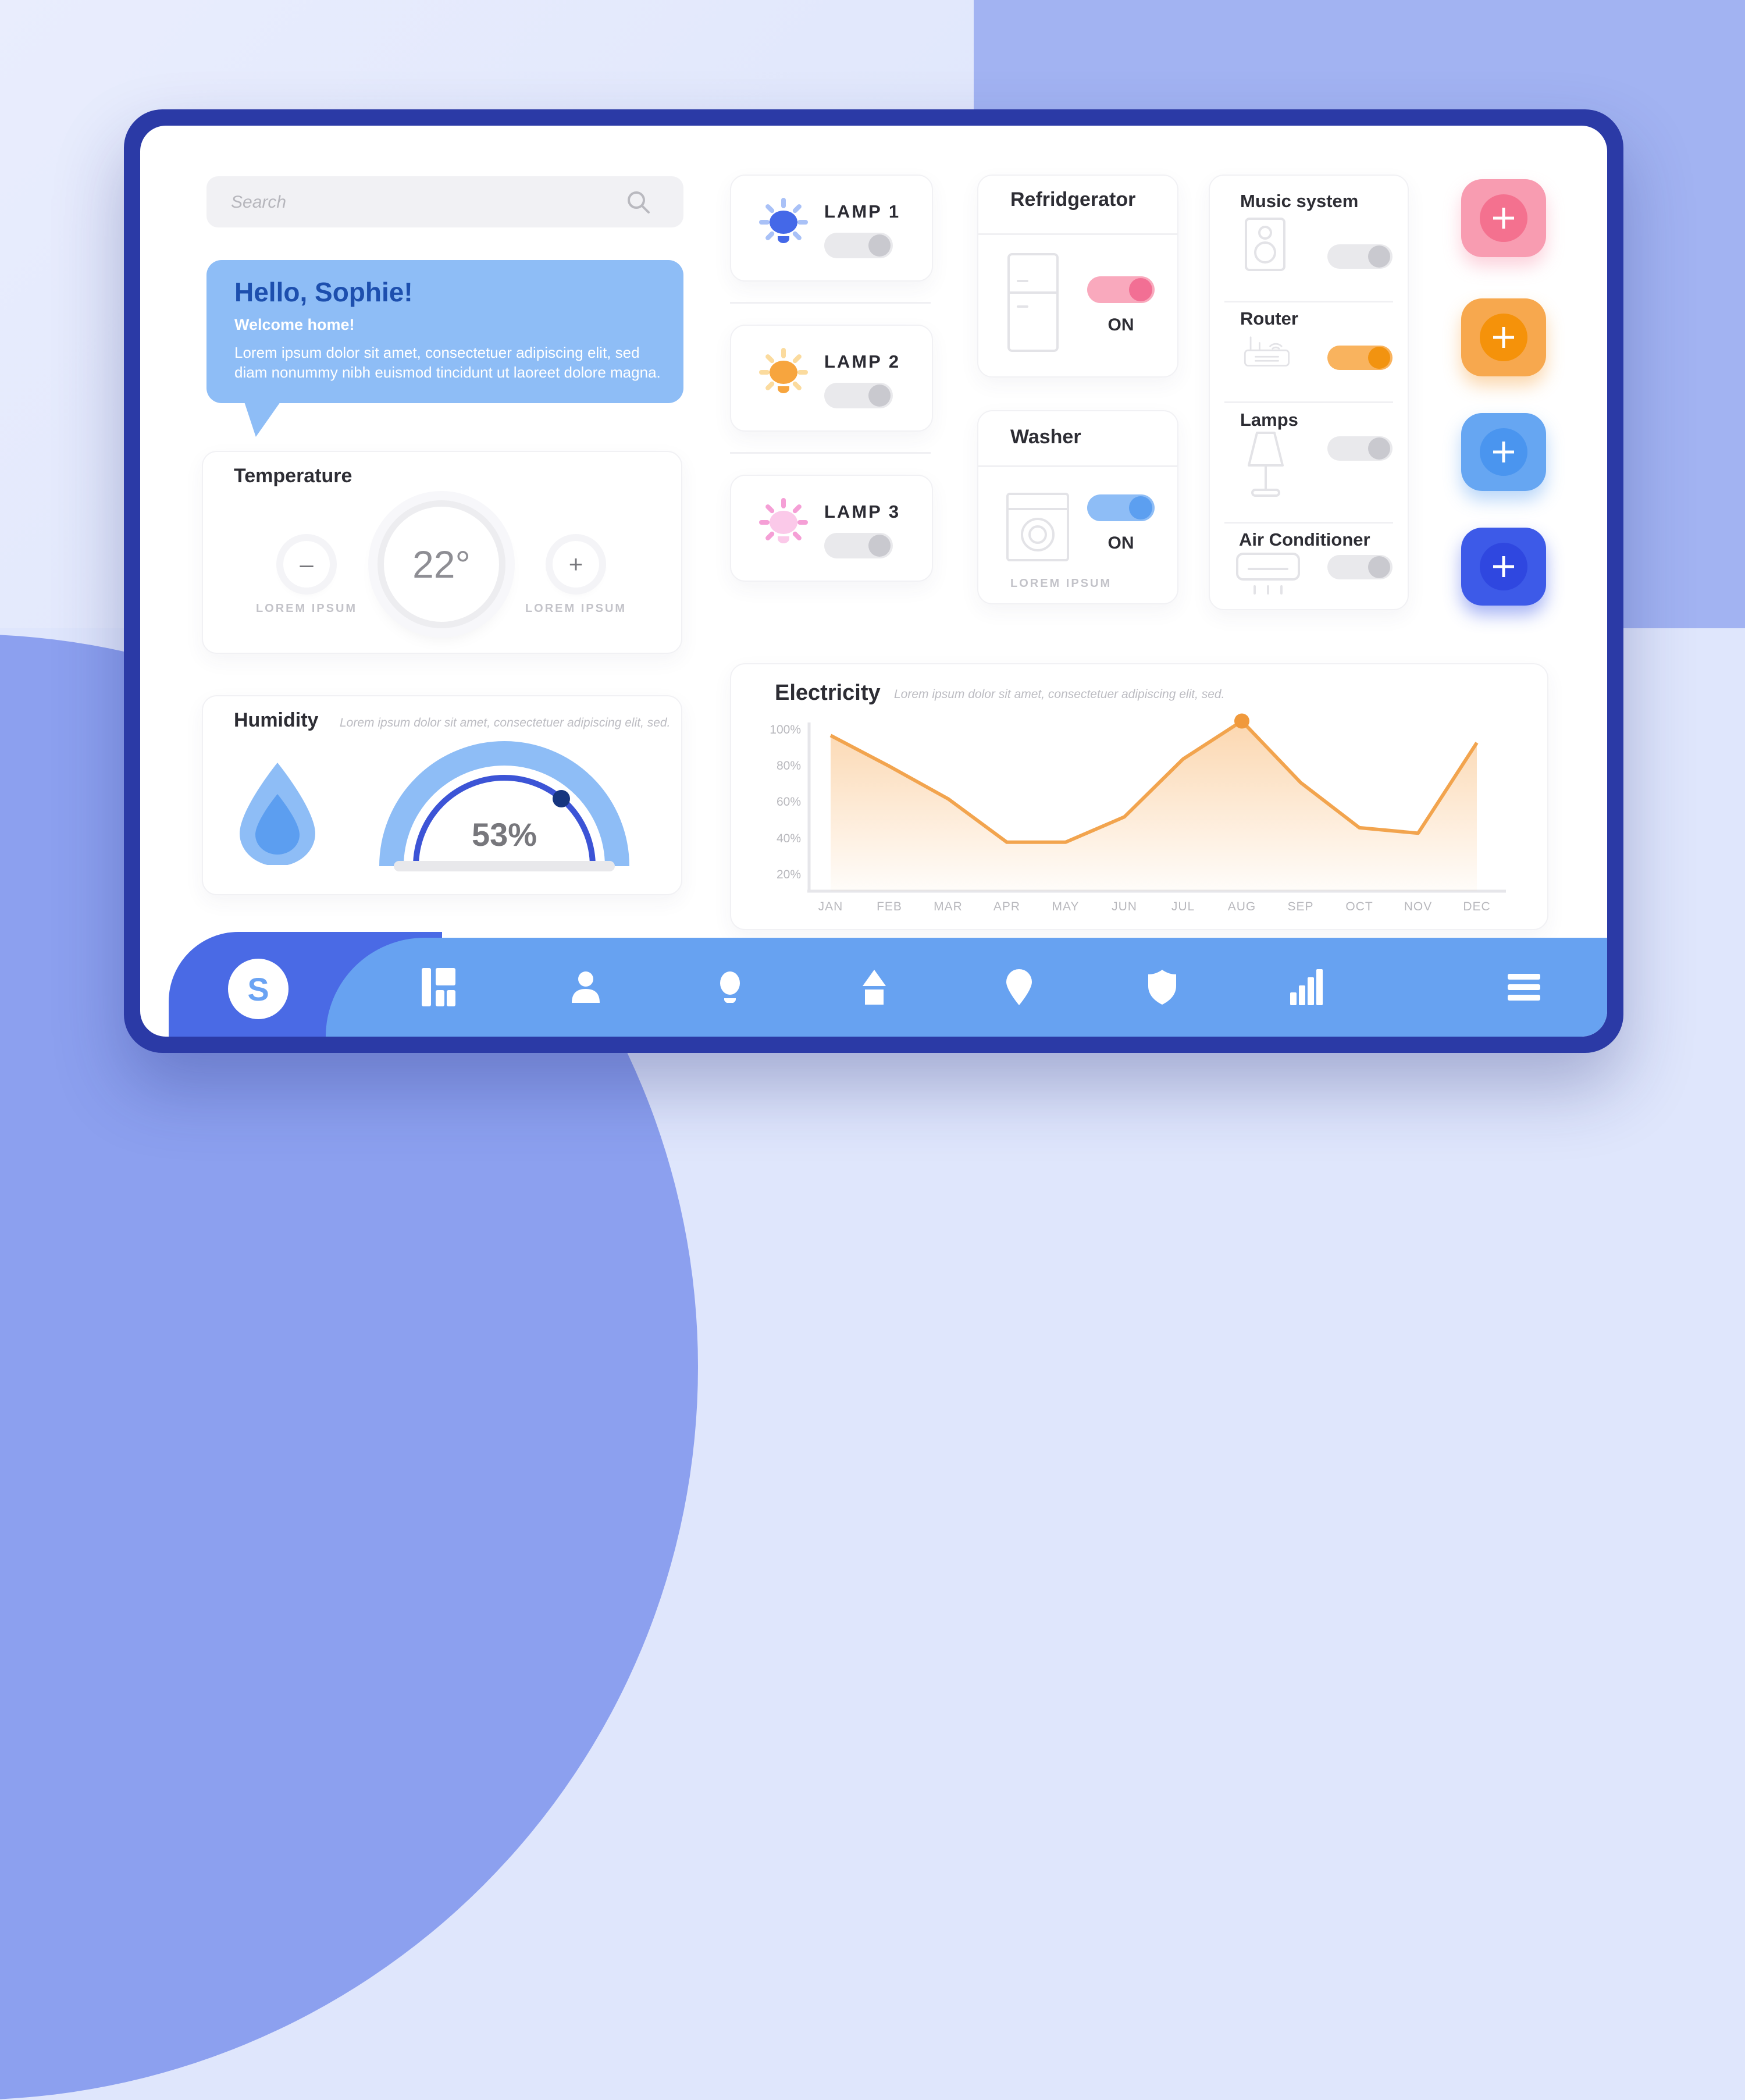  Describe the element at coordinates (429, 203) in the screenshot. I see `search-input` at that location.